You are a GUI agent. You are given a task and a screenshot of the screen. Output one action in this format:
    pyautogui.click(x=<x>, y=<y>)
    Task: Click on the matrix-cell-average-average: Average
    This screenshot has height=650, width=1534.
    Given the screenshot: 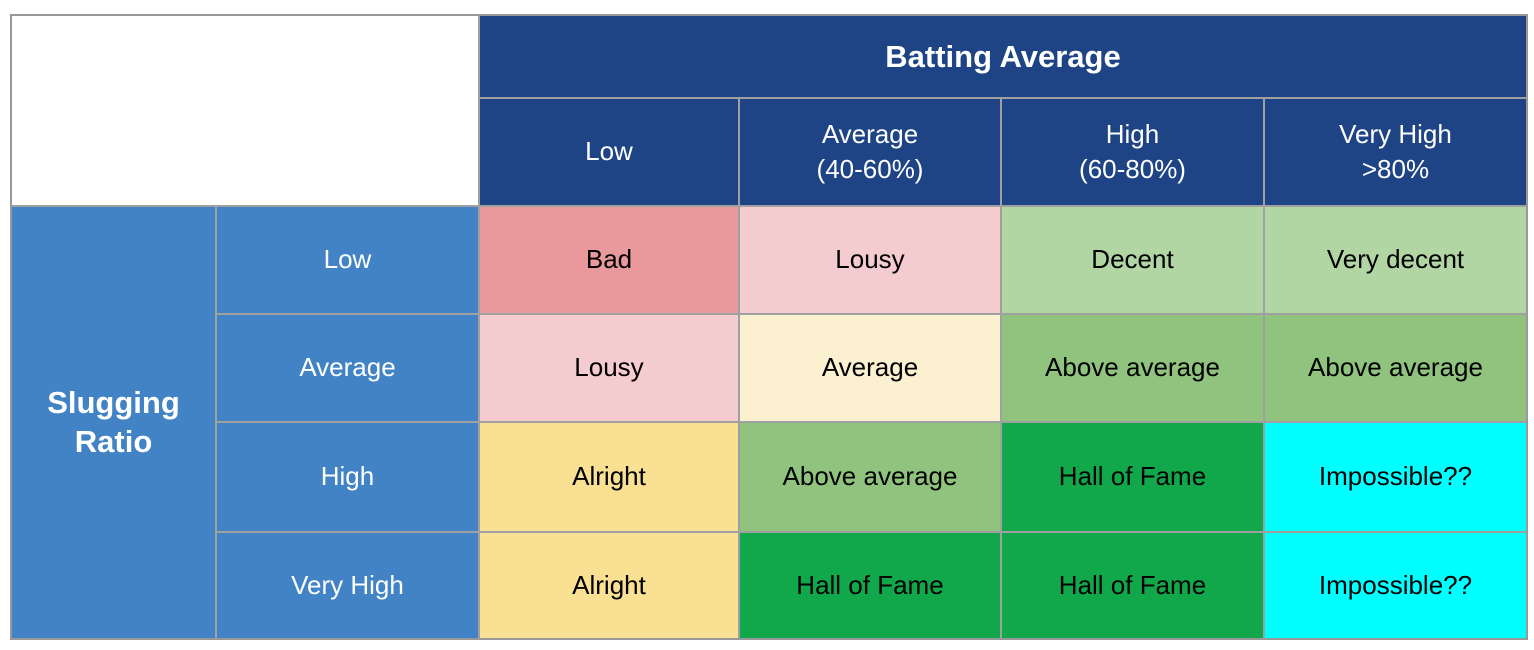 What is the action you would take?
    pyautogui.click(x=870, y=368)
    